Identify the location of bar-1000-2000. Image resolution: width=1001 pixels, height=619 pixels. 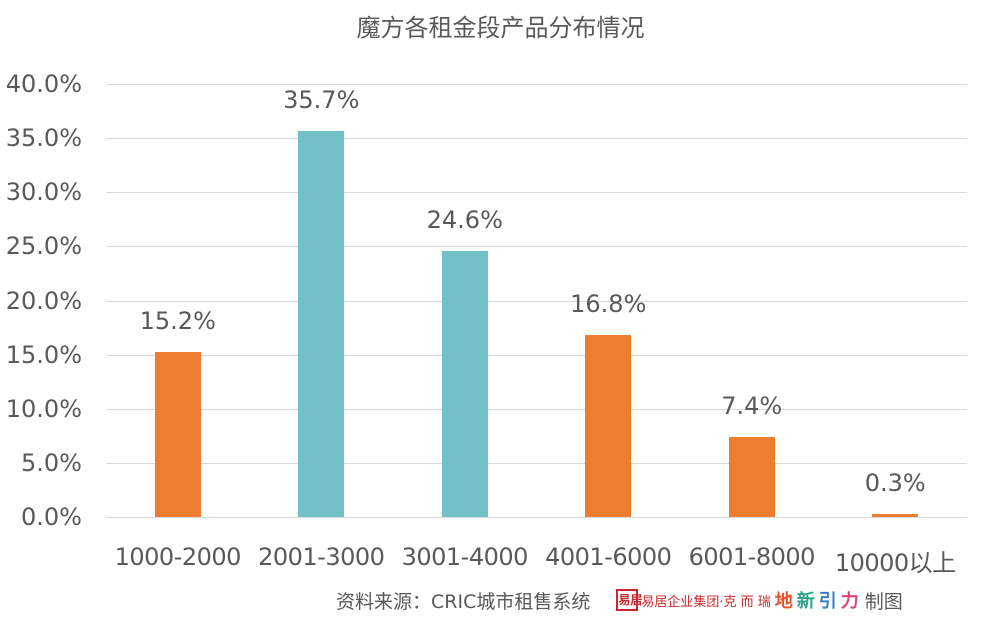
(177, 434).